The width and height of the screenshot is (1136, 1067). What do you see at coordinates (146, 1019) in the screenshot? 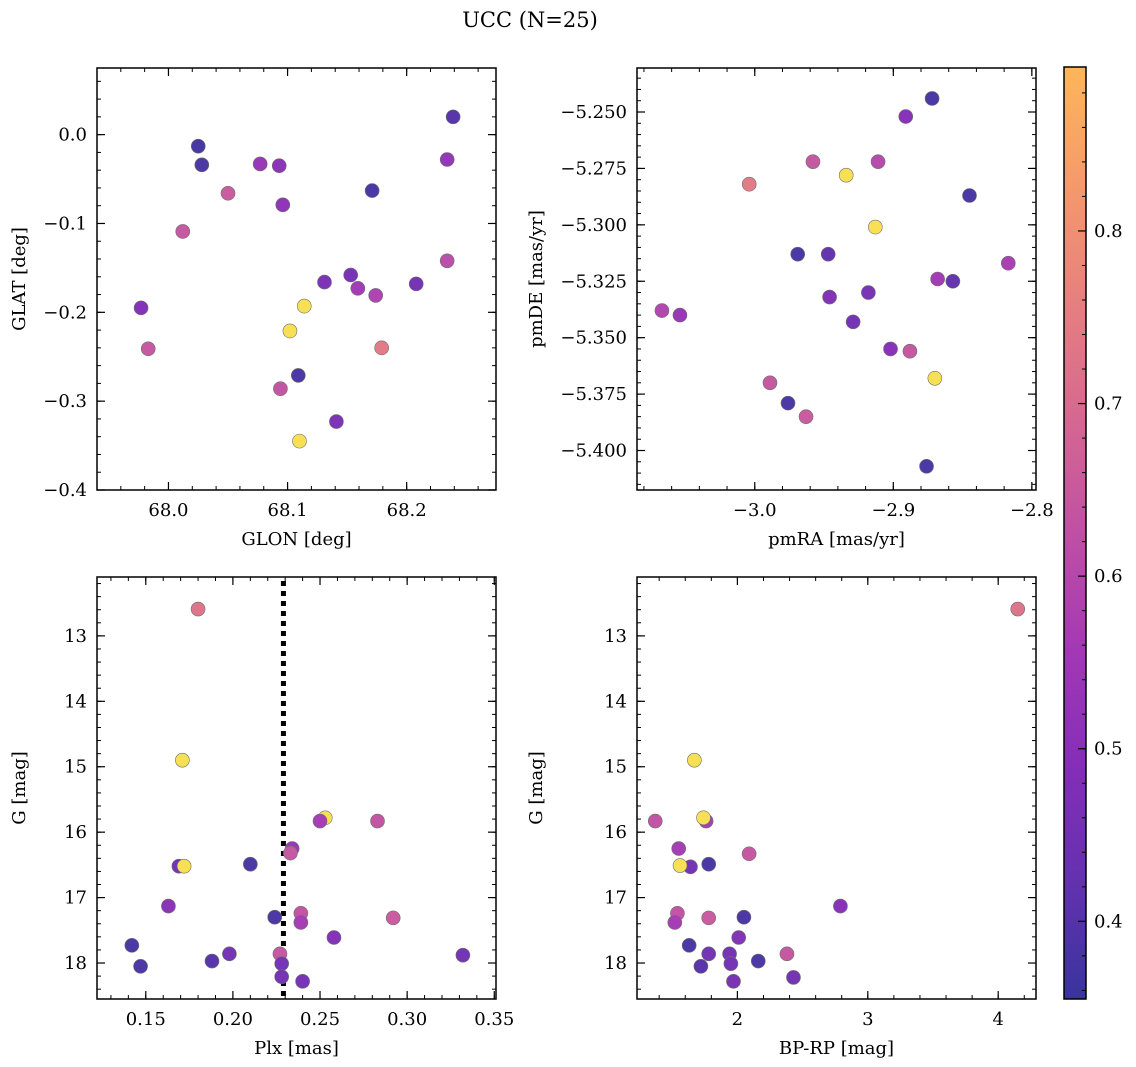
I see `x-tick-label: 0.15` at bounding box center [146, 1019].